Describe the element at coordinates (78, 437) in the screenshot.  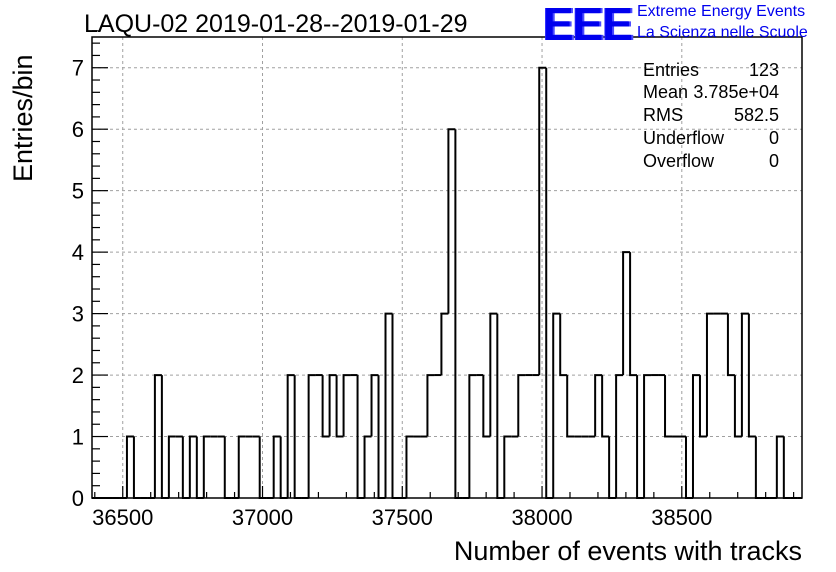
I see `y-tick-label: 1` at that location.